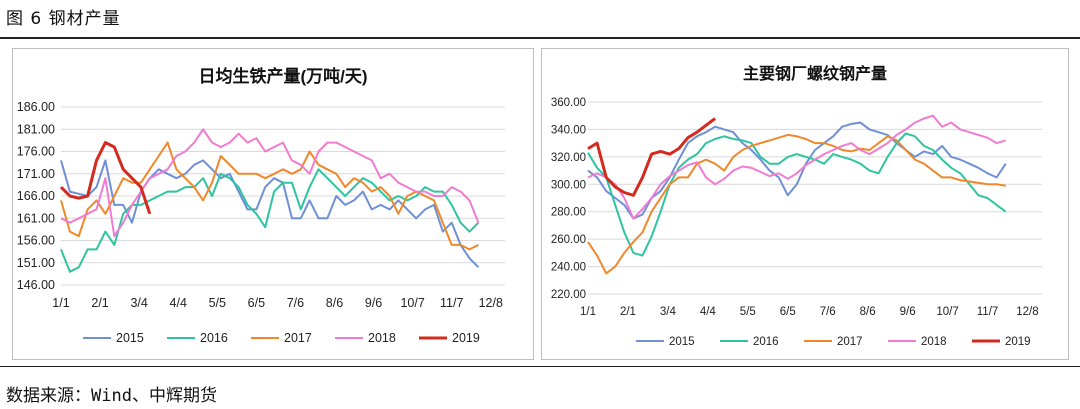 The width and height of the screenshot is (1080, 409). What do you see at coordinates (568, 295) in the screenshot?
I see `y-tick-label: 220.00` at bounding box center [568, 295].